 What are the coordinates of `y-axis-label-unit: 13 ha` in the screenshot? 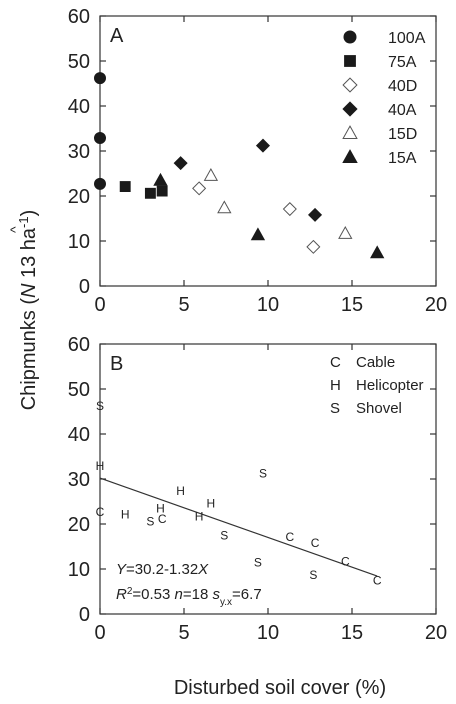 It's located at (29, 255).